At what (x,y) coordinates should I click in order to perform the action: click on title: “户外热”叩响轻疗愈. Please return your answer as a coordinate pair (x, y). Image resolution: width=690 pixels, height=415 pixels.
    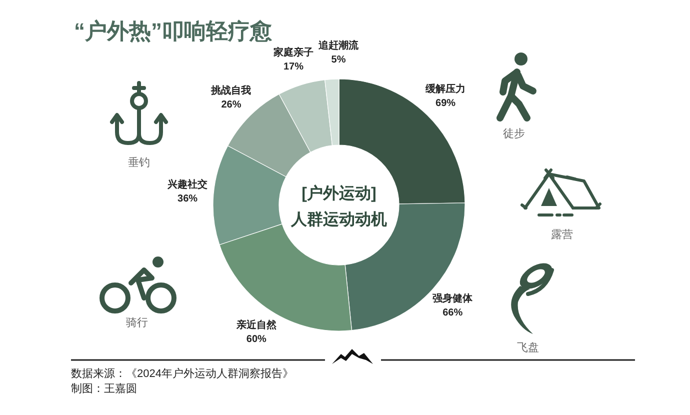
    Looking at the image, I should click on (173, 31).